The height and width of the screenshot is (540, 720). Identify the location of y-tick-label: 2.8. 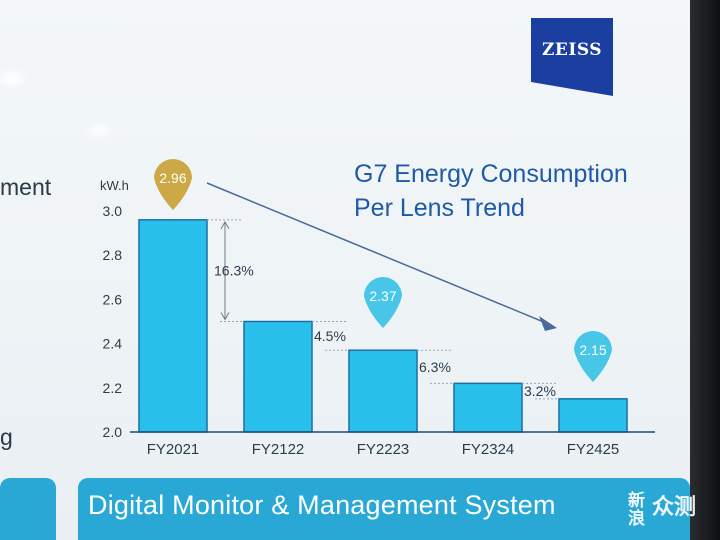
(113, 255).